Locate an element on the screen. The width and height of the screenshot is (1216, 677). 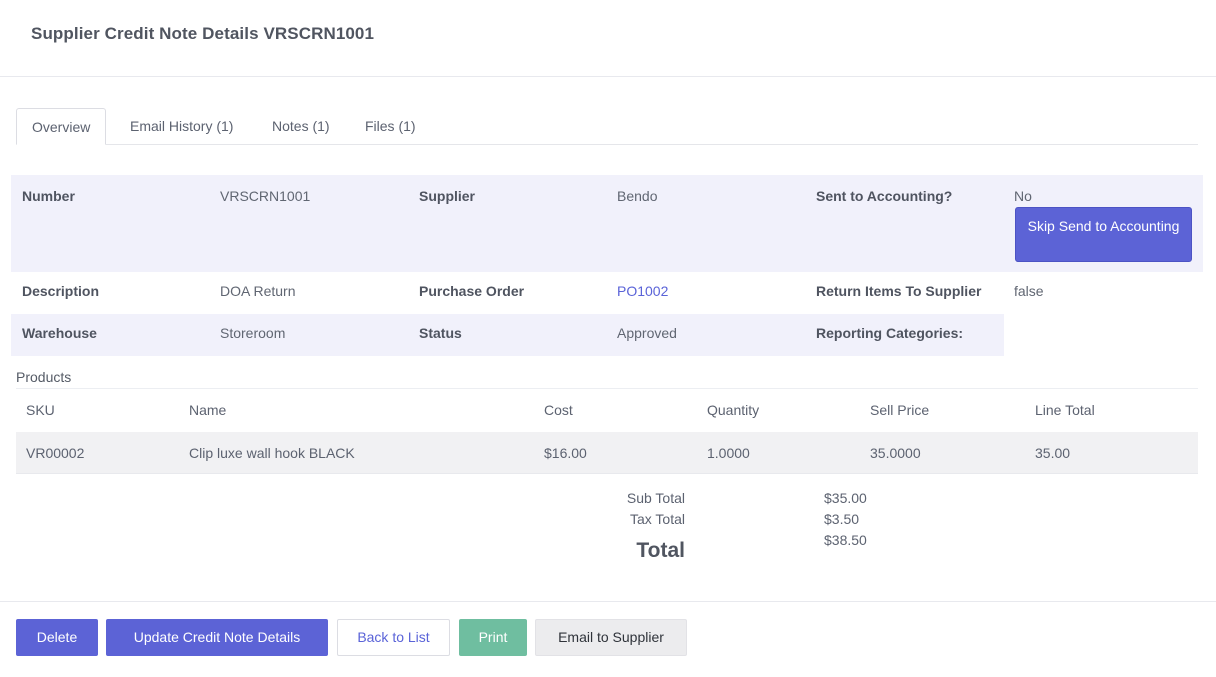
cell-sku: VR00002 is located at coordinates (55, 453).